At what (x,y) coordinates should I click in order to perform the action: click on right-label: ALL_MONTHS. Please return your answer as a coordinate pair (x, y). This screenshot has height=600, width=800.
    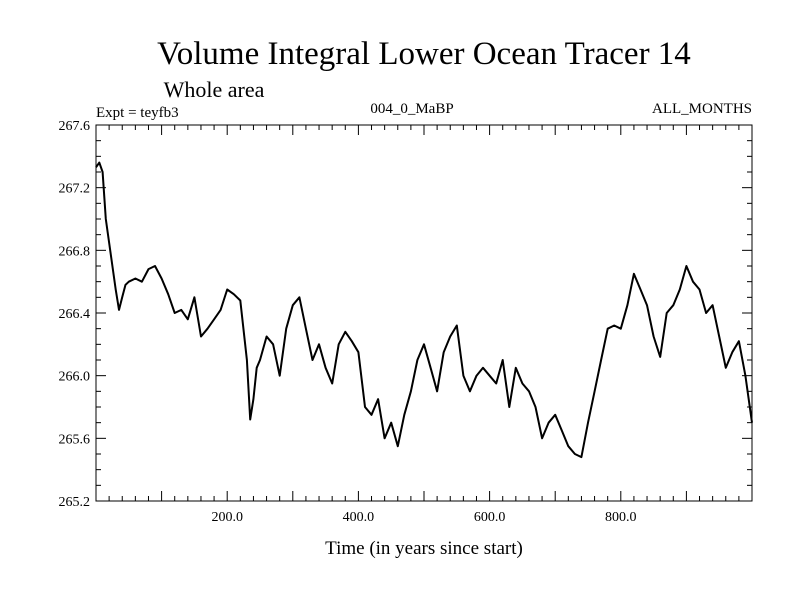
    Looking at the image, I should click on (702, 109).